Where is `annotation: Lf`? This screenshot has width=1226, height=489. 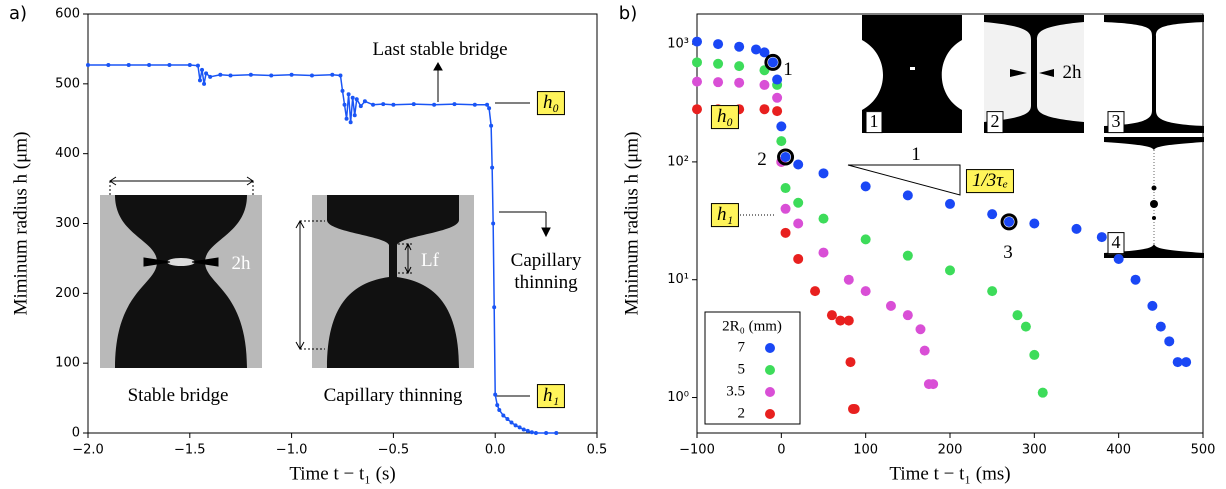
annotation: Lf is located at coordinates (430, 261).